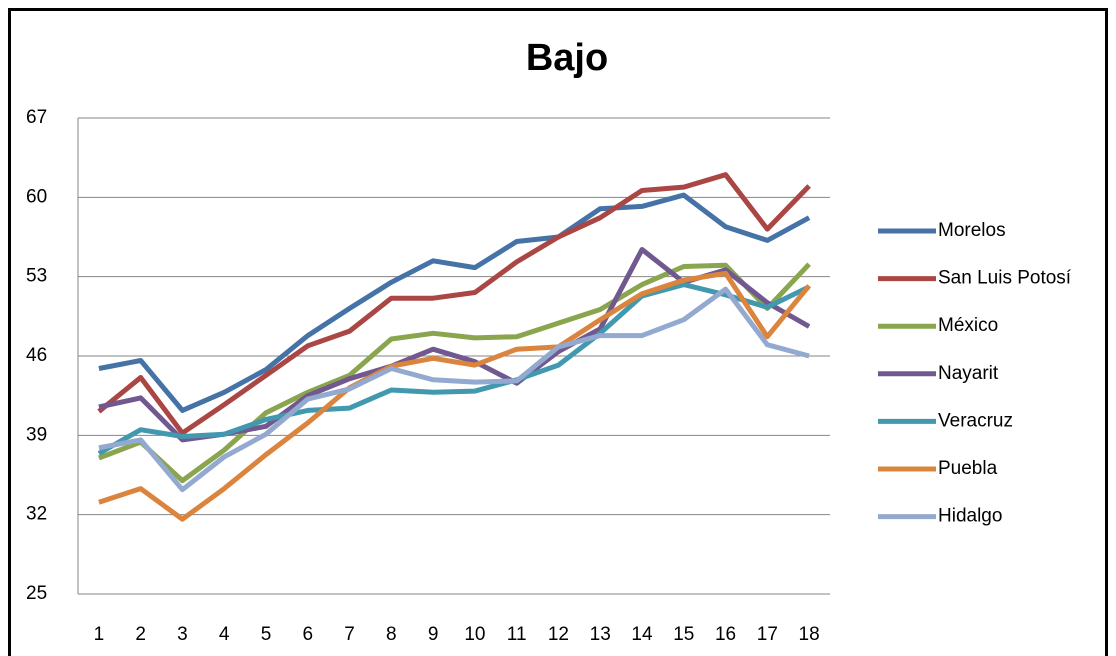  Describe the element at coordinates (683, 634) in the screenshot. I see `x-tick-label: 15` at that location.